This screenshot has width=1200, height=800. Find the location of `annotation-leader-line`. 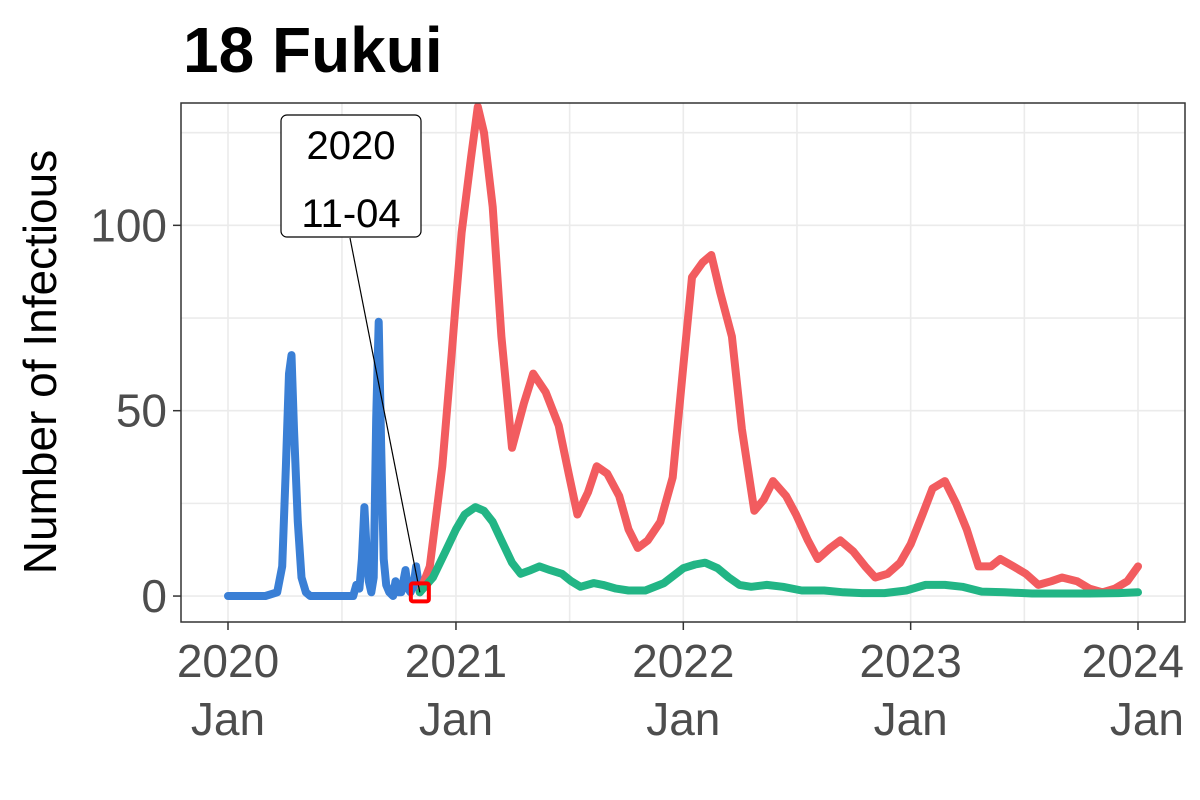

annotation-leader-line is located at coordinates (385, 415).